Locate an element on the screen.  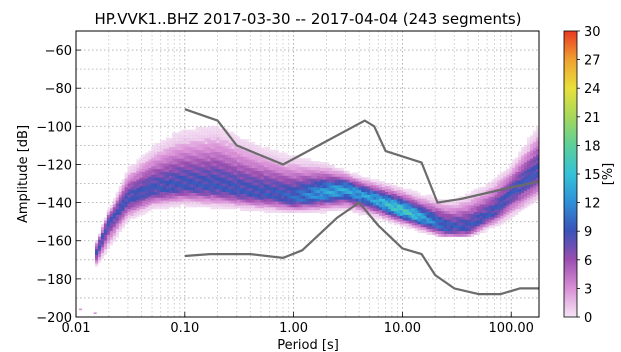
outlier-points is located at coordinates (88, 311).